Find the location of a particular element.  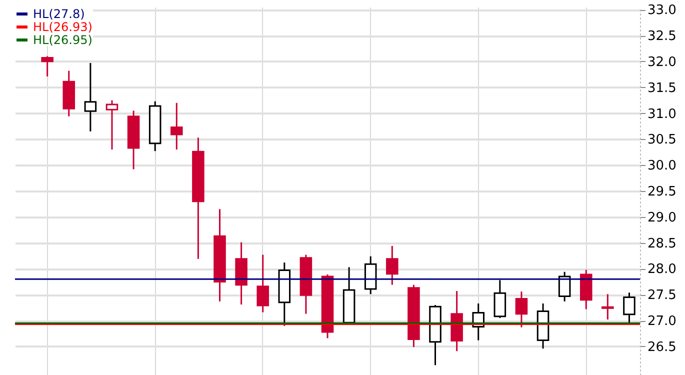

y-tick-label: 28.0 is located at coordinates (662, 270).